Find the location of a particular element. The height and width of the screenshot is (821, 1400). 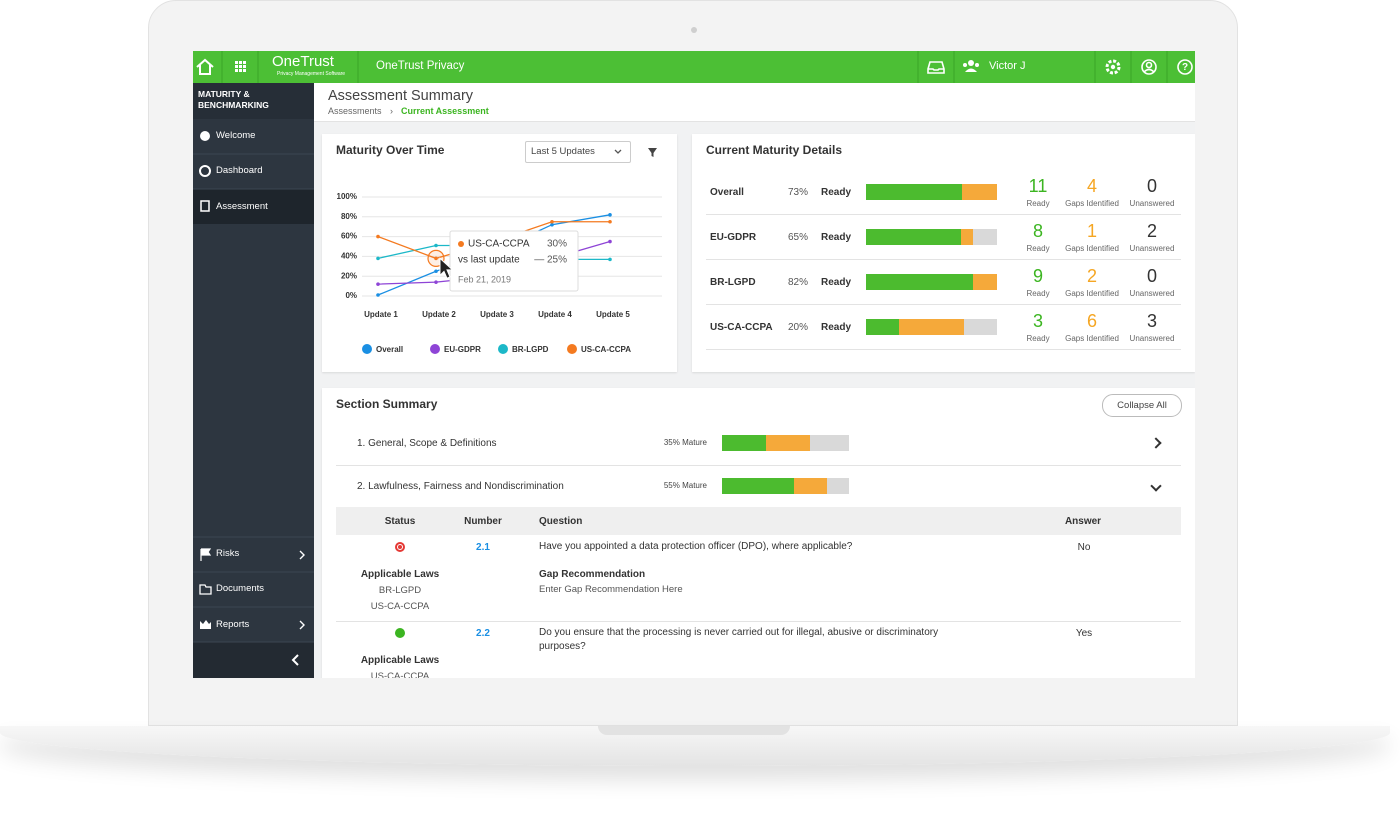

settings-icon is located at coordinates (1113, 67).